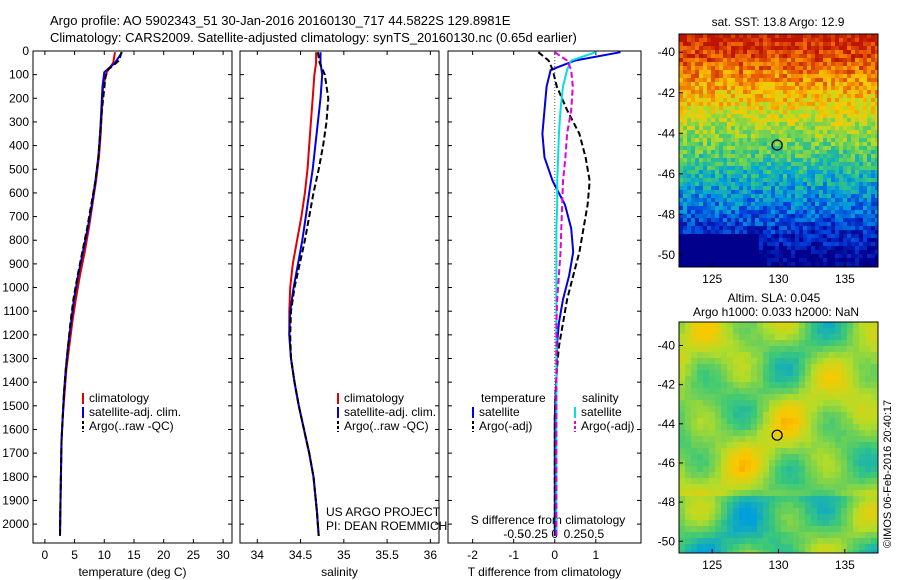 The height and width of the screenshot is (580, 900). What do you see at coordinates (19, 98) in the screenshot?
I see `depth-tick-label: 200` at bounding box center [19, 98].